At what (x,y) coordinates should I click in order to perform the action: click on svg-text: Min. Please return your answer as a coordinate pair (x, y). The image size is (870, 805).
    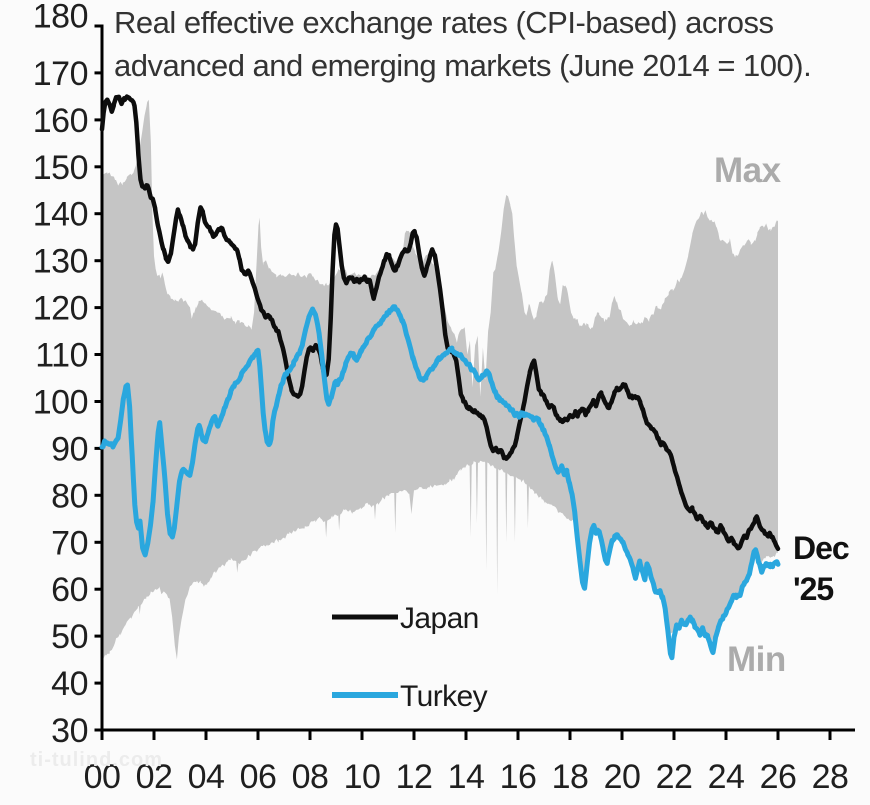
    Looking at the image, I should click on (756, 659).